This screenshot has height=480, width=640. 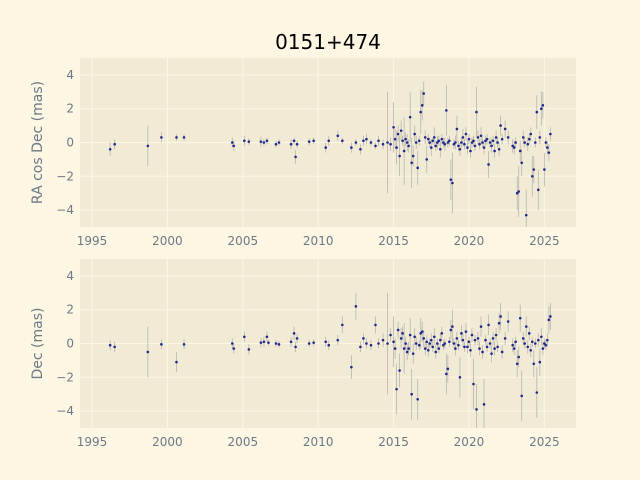 What do you see at coordinates (65, 210) in the screenshot?
I see `y-tick-label: −4` at bounding box center [65, 210].